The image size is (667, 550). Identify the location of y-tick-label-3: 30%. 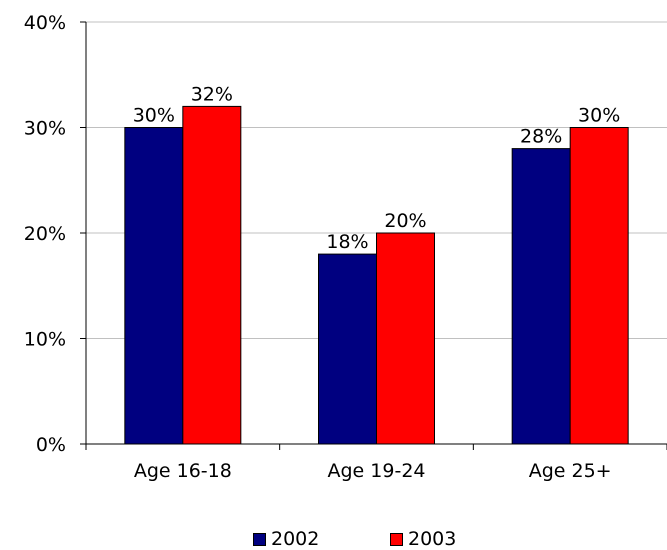
(45, 129).